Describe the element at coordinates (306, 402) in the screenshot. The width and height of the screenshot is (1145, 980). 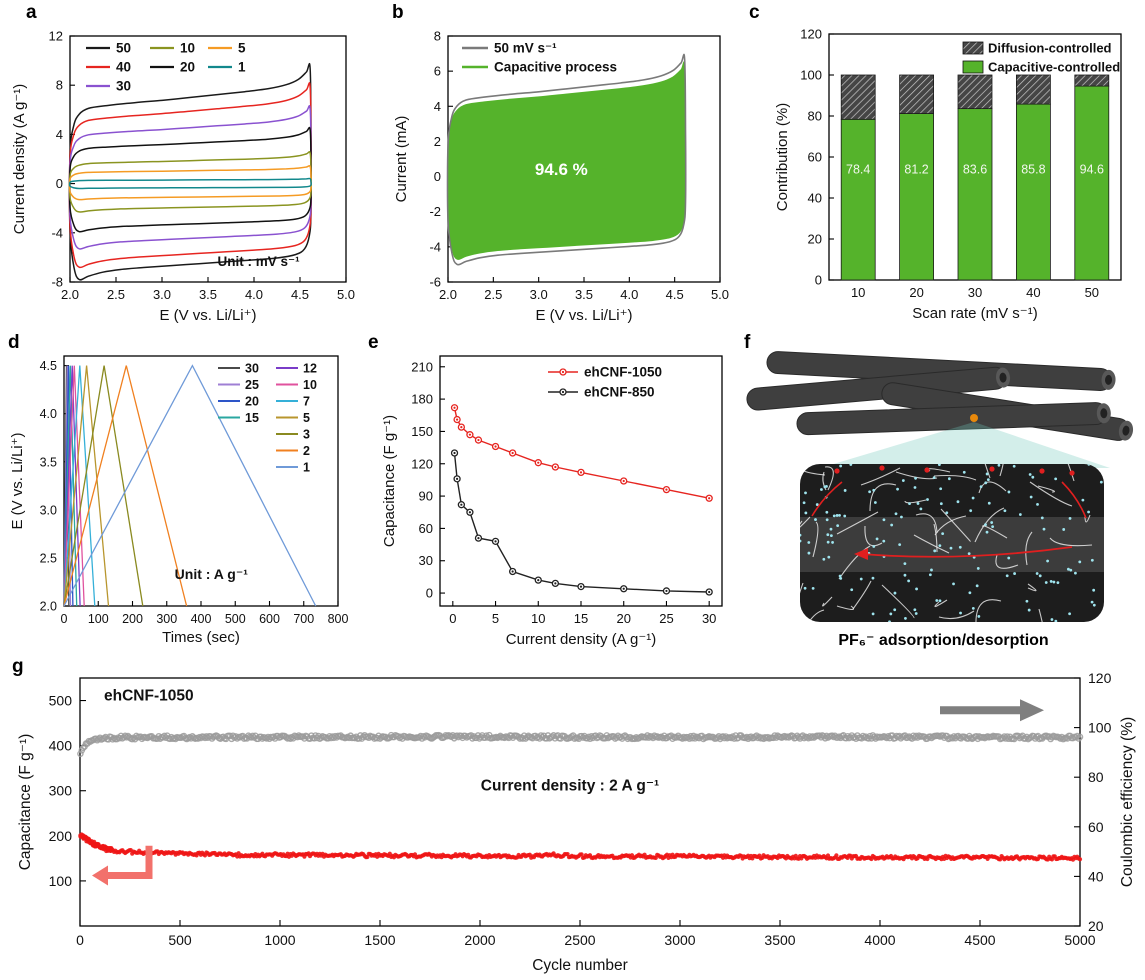
I see `svg-text: 7` at that location.